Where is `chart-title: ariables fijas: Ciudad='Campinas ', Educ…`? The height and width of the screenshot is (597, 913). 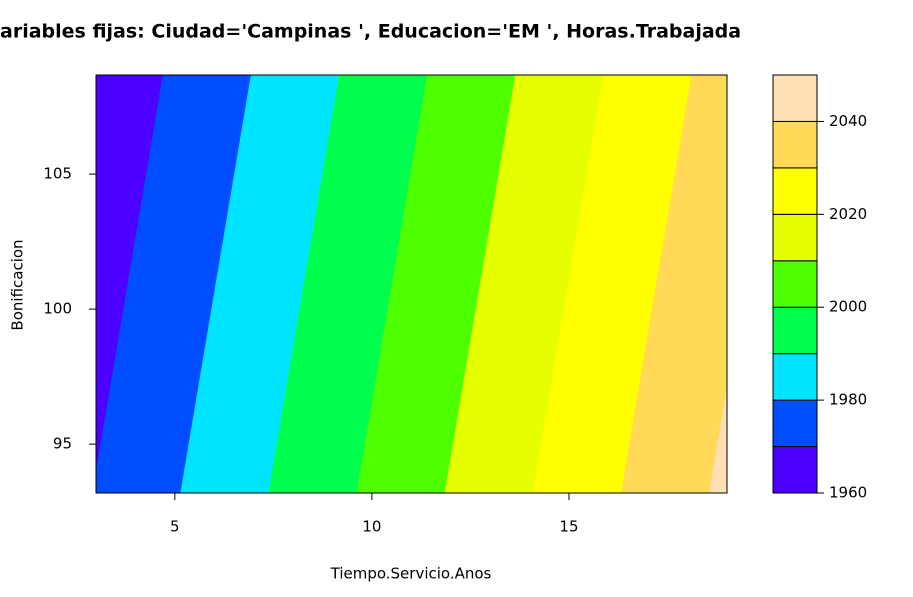
chart-title: ariables fijas: Ciudad='Campinas ', Educ… is located at coordinates (370, 32).